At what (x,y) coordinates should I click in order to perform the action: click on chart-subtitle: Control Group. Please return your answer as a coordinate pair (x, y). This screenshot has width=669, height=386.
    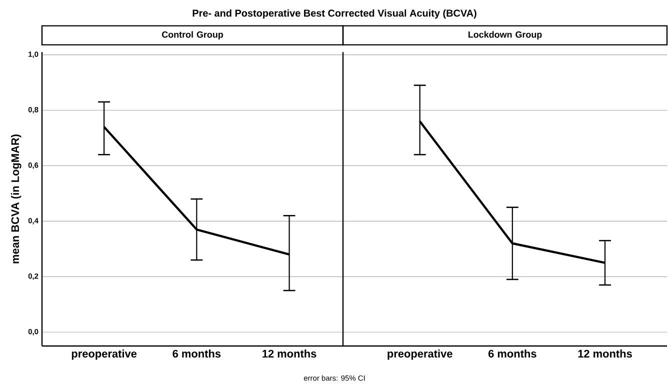
    Looking at the image, I should click on (193, 35).